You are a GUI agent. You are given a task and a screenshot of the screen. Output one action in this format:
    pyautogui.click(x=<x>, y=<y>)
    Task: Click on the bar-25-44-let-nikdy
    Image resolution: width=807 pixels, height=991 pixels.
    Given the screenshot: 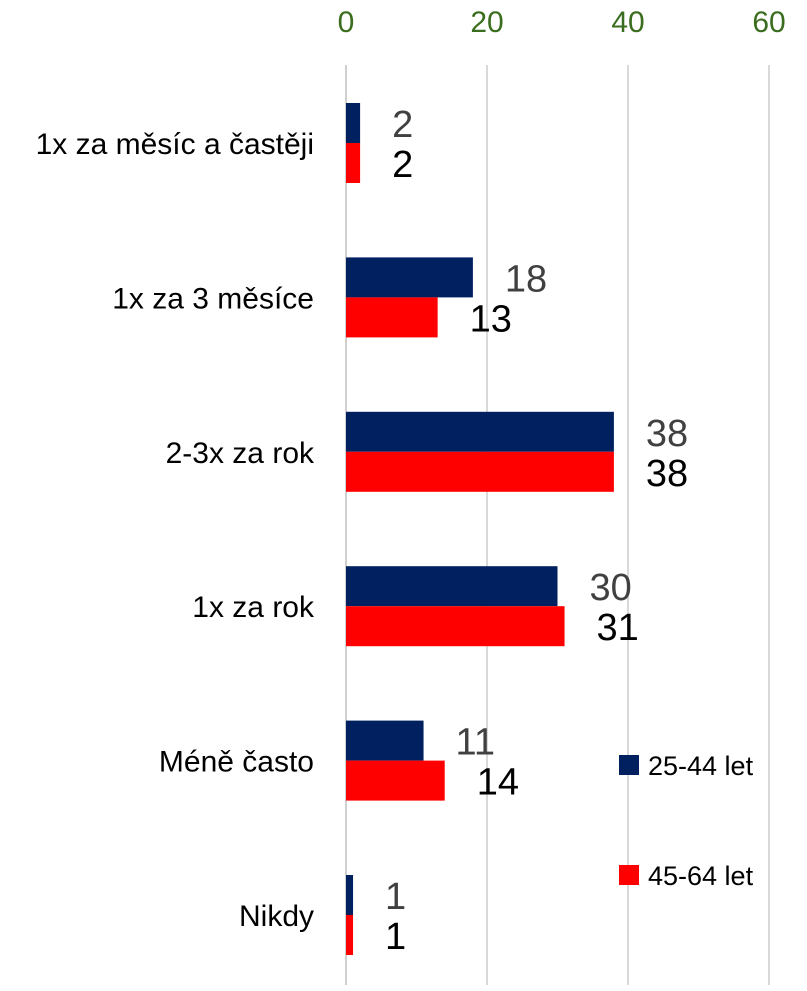 What is the action you would take?
    pyautogui.click(x=350, y=895)
    